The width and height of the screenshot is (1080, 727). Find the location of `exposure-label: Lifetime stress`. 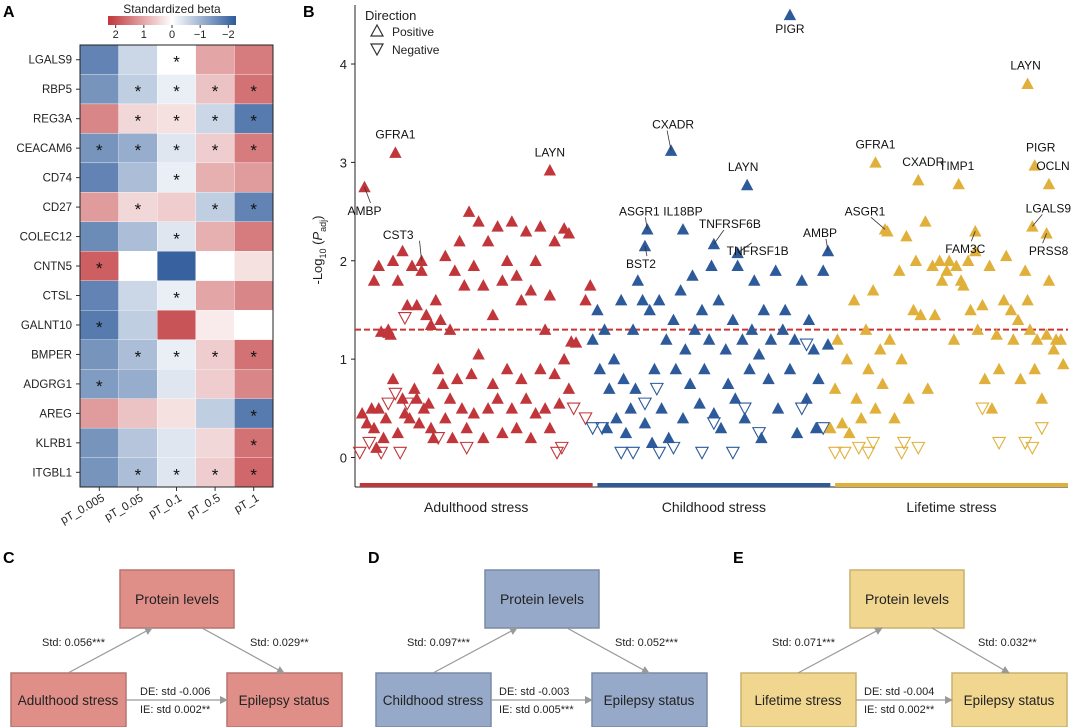

exposure-label: Lifetime stress is located at coordinates (797, 700).